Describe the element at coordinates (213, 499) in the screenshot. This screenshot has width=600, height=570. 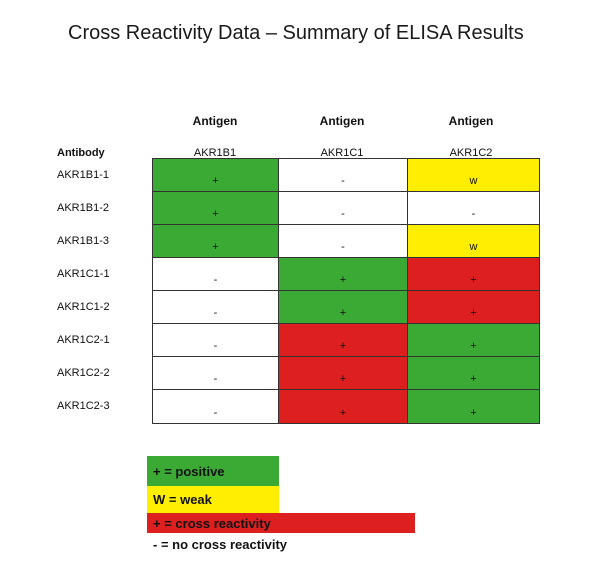
I see `legend-weak: W = weak` at that location.